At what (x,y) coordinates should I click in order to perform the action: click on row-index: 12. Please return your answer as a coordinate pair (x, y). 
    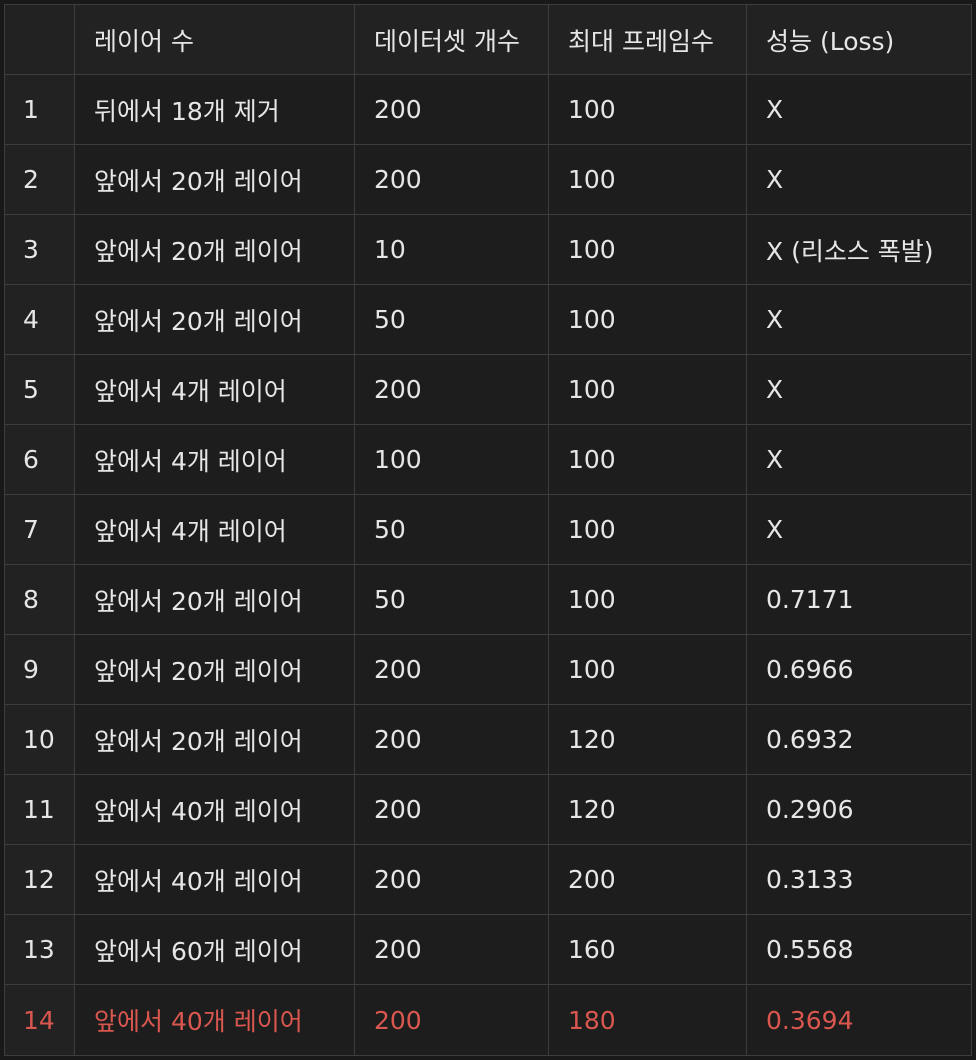
    Looking at the image, I should click on (40, 879).